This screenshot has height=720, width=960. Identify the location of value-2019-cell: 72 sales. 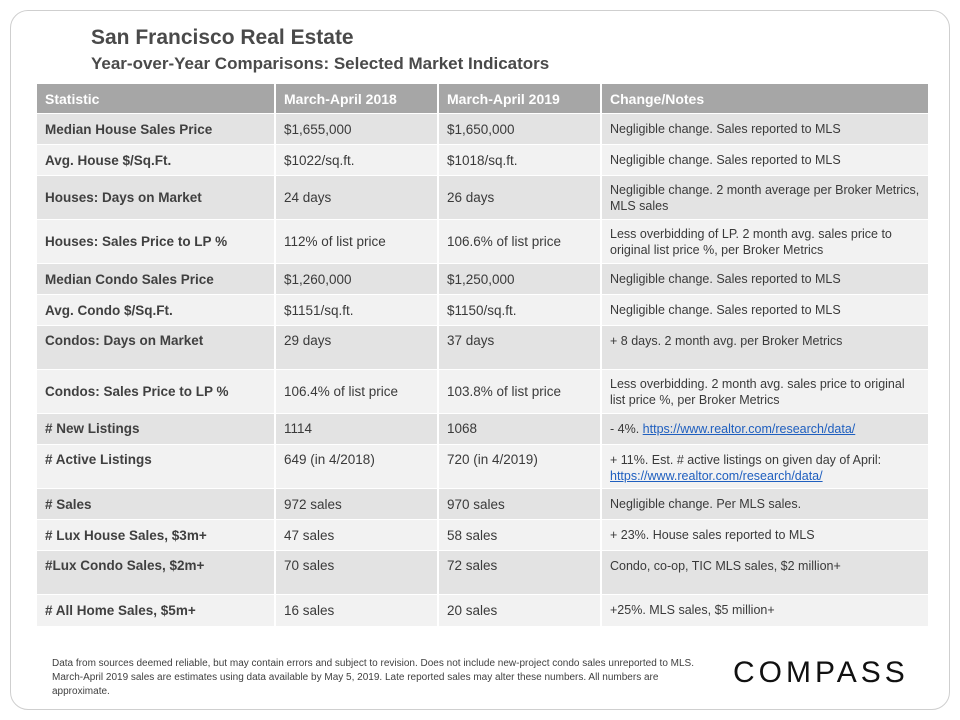
(520, 572).